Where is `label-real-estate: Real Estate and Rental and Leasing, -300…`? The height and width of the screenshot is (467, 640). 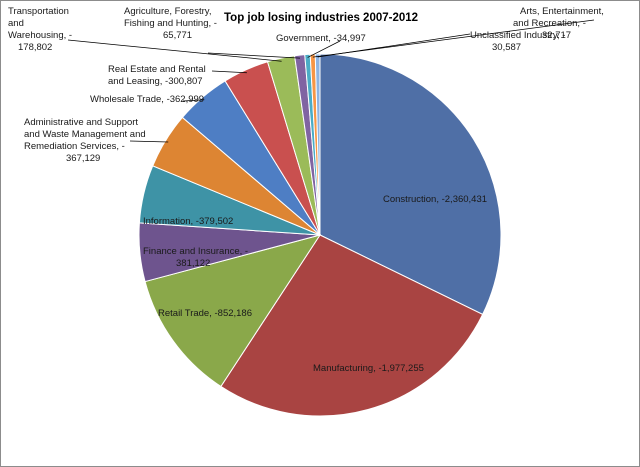 label-real-estate: Real Estate and Rental and Leasing, -300… is located at coordinates (158, 75).